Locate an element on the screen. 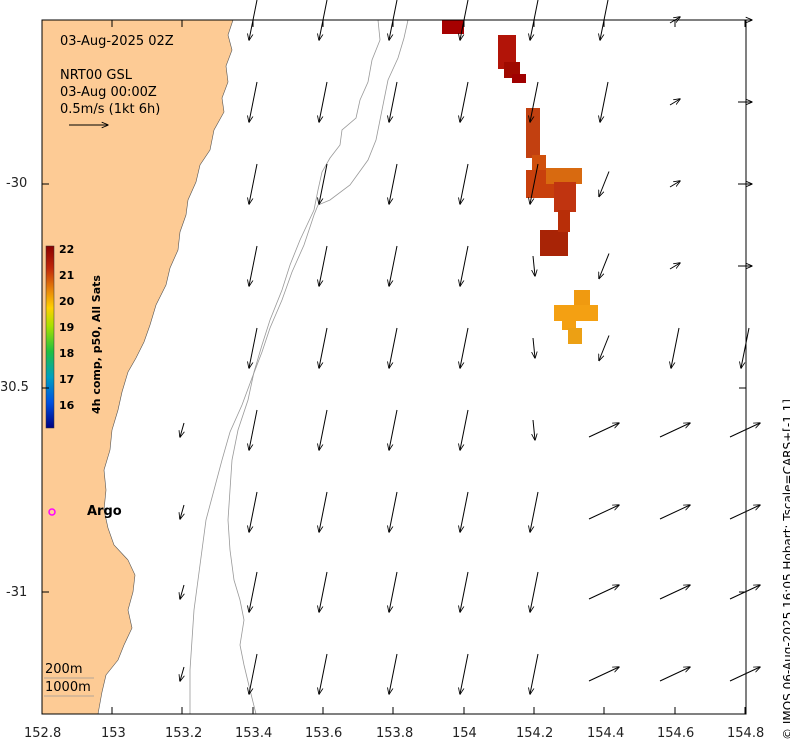 This screenshot has height=750, width=790. x-tick-label: 153.2 is located at coordinates (184, 733).